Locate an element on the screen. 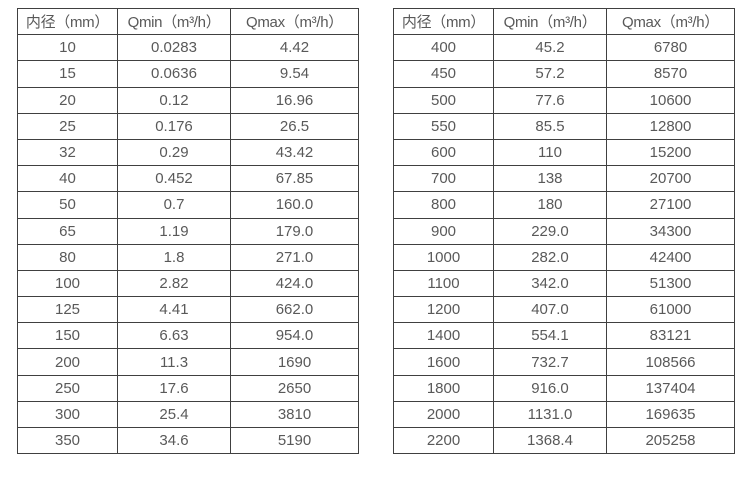  table-row: 15 0.0636 9.54 is located at coordinates (188, 74).